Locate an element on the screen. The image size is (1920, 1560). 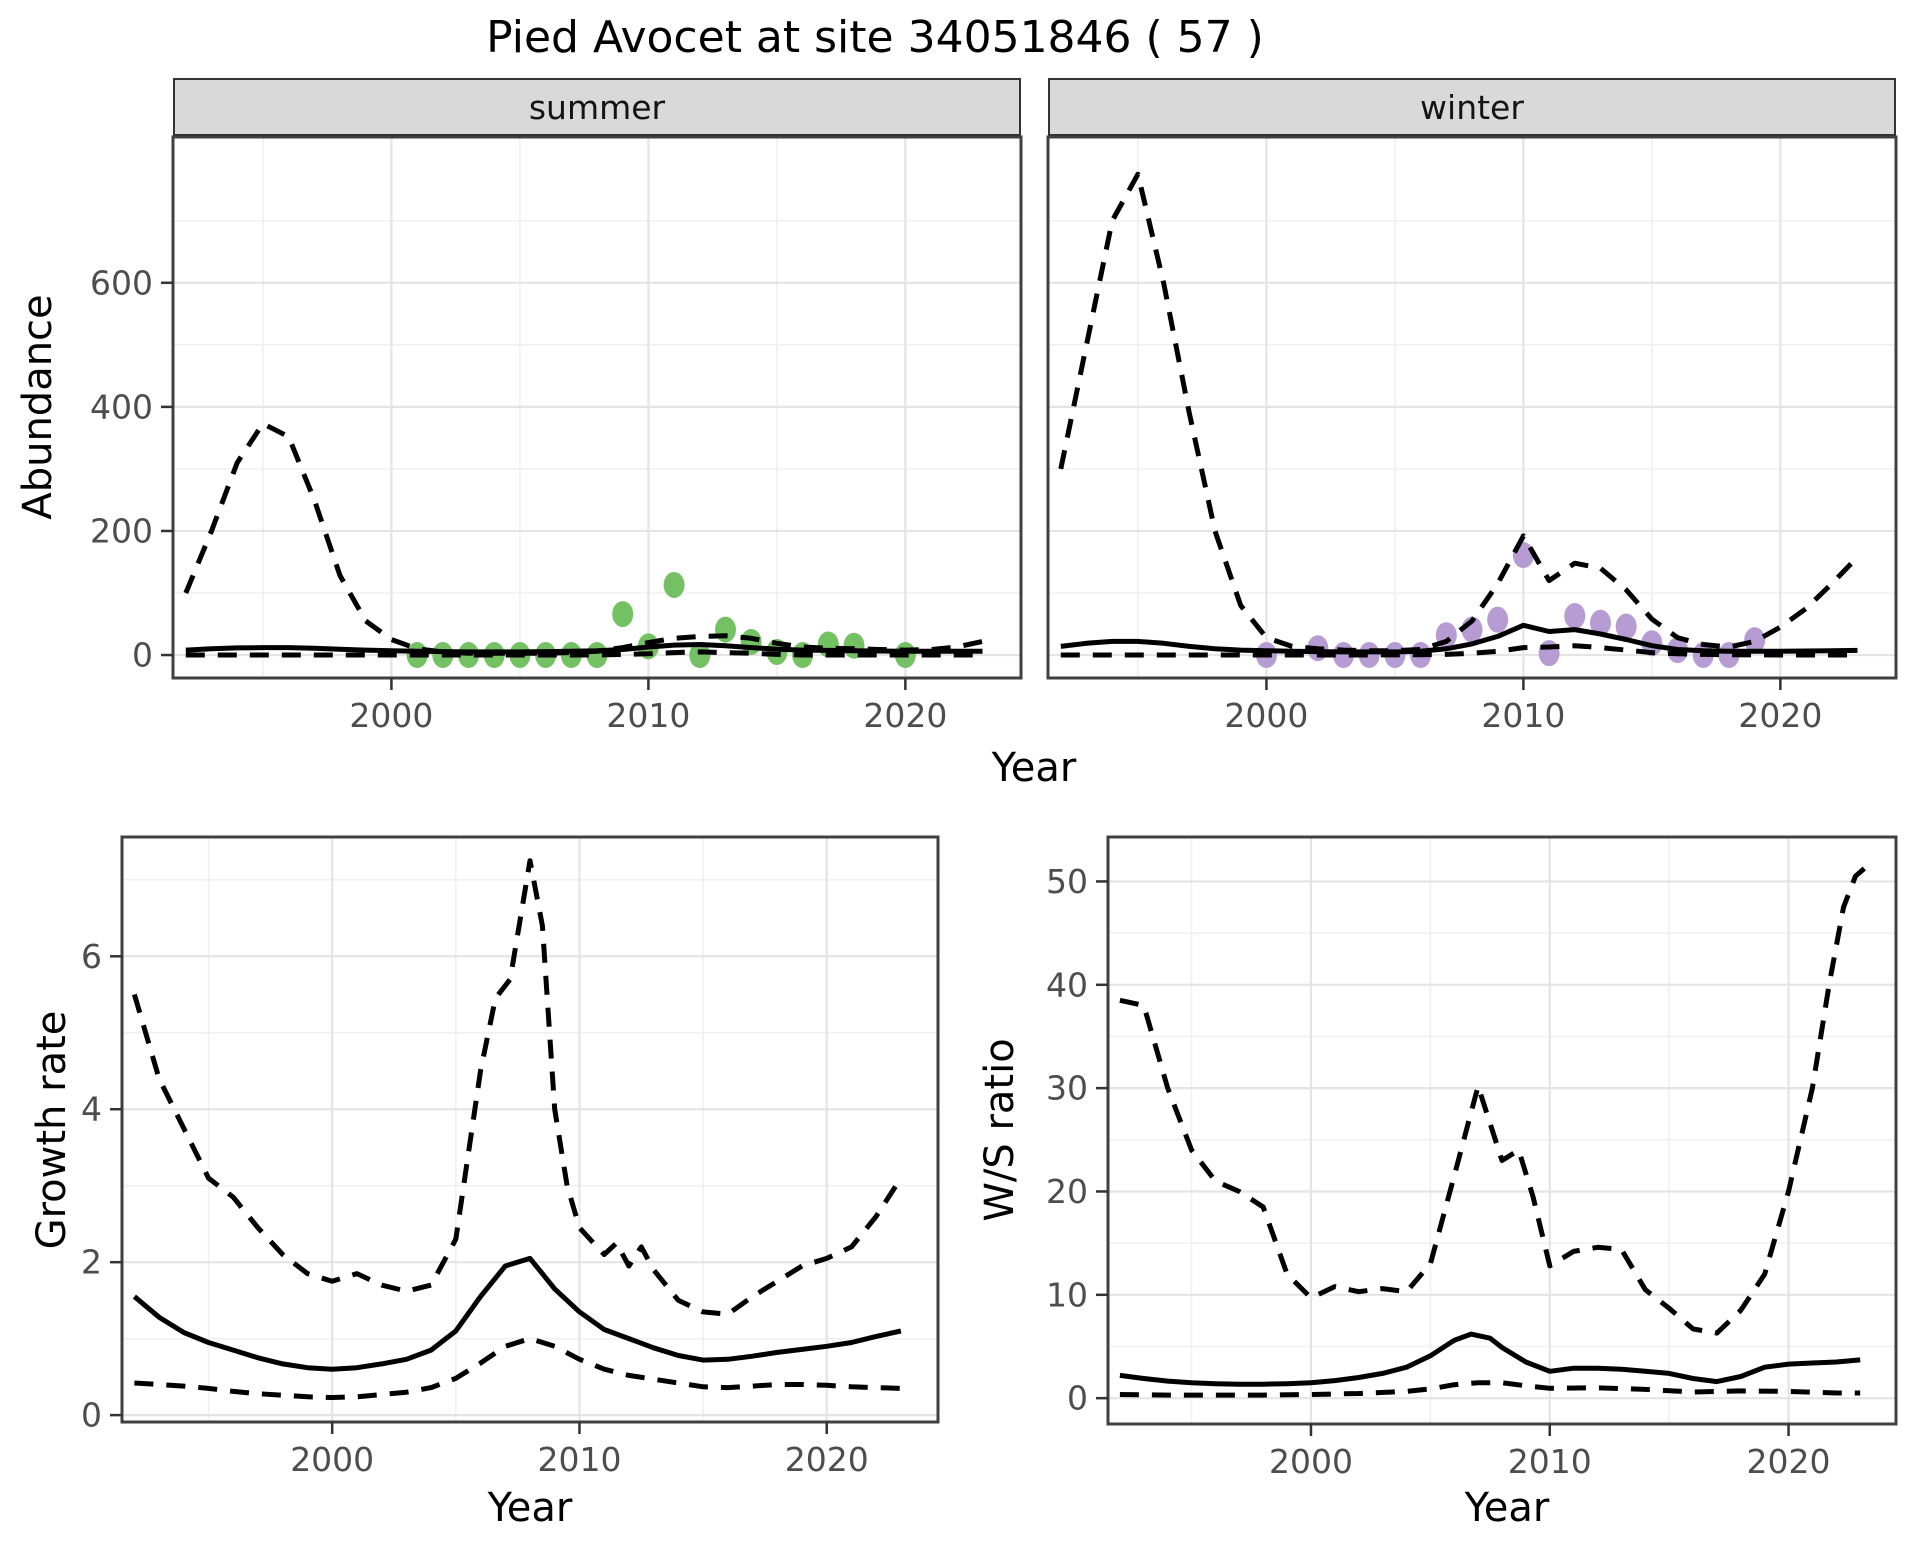
y-tick-label: 400 is located at coordinates (121, 406).